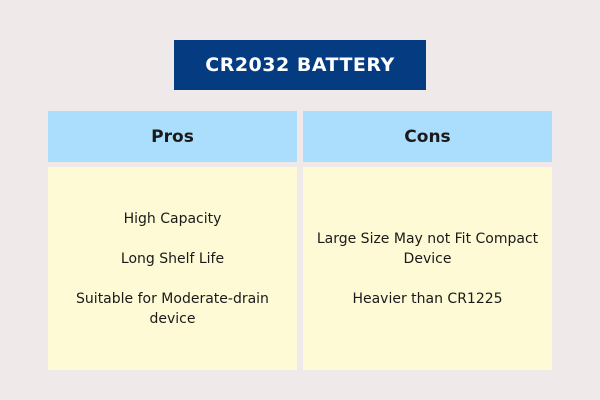 The width and height of the screenshot is (600, 400). Describe the element at coordinates (172, 308) in the screenshot. I see `pros-item: Suitable for Moderate-drain device` at that location.